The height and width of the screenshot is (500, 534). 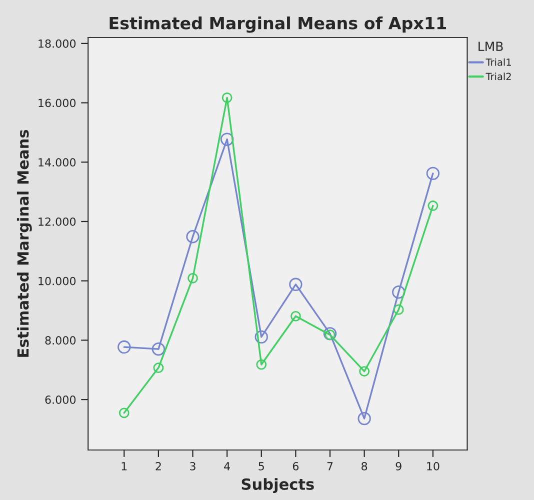 What do you see at coordinates (57, 162) in the screenshot?
I see `y-tick-label: 14.000` at bounding box center [57, 162].